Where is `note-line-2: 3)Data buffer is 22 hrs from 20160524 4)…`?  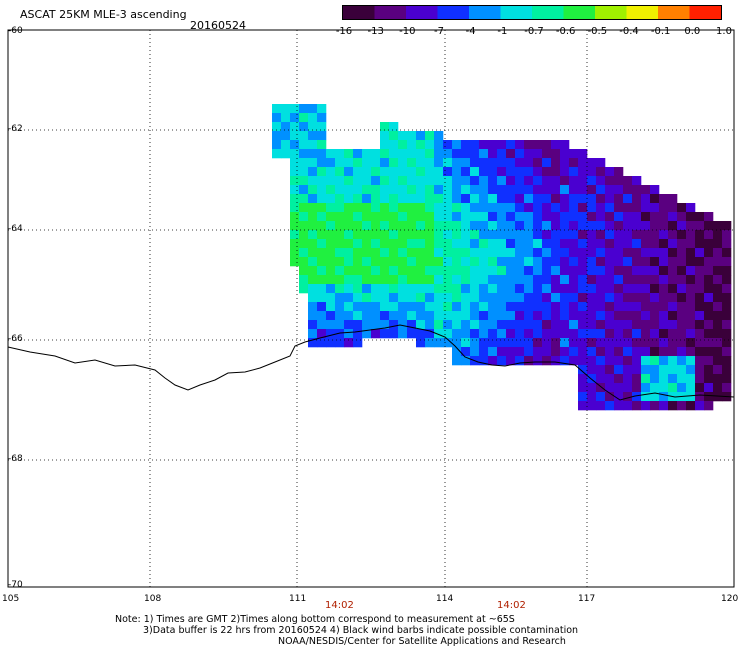
note-line-2: 3)Data buffer is 22 hrs from 20160524 4)… is located at coordinates (361, 630).